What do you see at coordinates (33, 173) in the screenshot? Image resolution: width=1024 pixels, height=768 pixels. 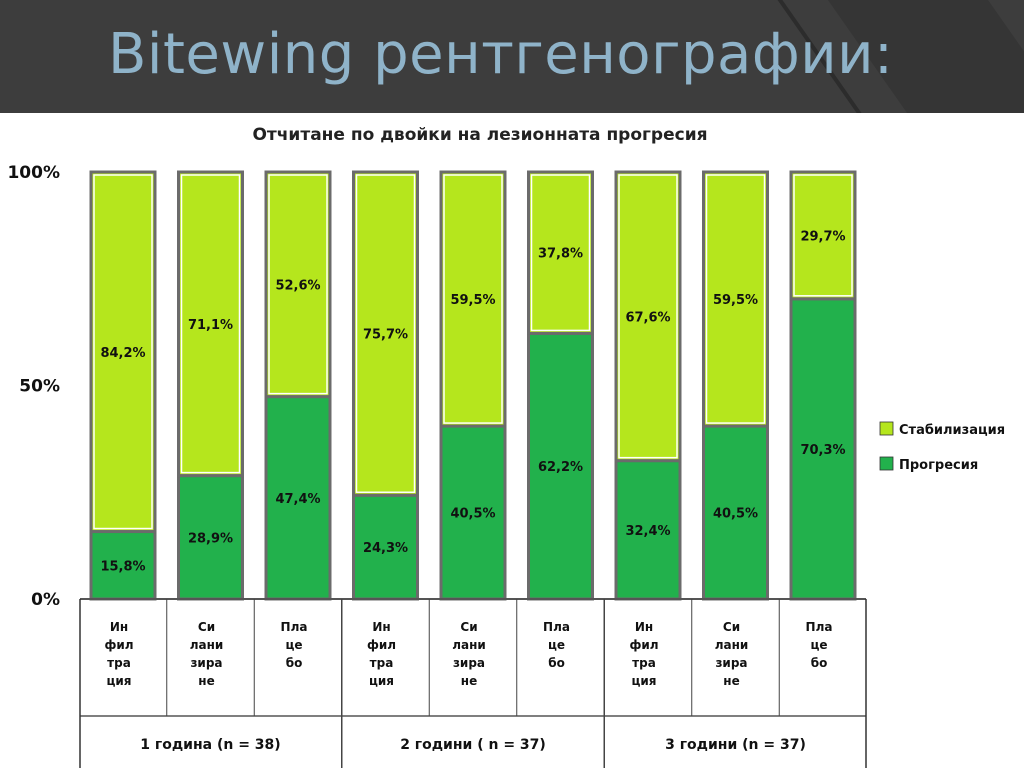 I see `y-tick-label: 100%` at bounding box center [33, 173].